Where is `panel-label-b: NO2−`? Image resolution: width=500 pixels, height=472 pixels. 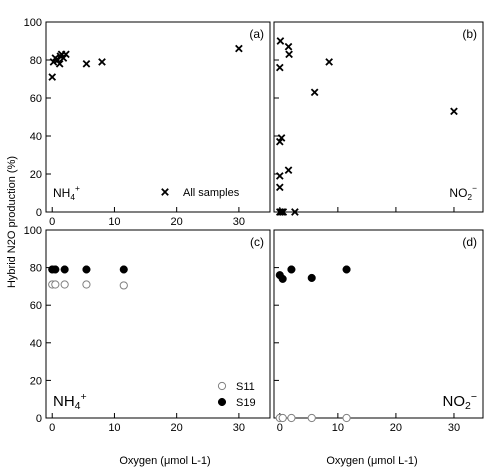
panel-label-b: NO2− is located at coordinates (463, 192).